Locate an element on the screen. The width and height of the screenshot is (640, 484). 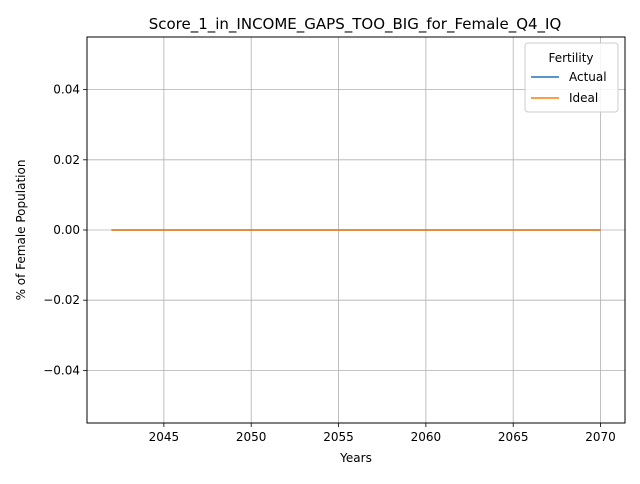
x-axis-label: Years is located at coordinates (355, 458).